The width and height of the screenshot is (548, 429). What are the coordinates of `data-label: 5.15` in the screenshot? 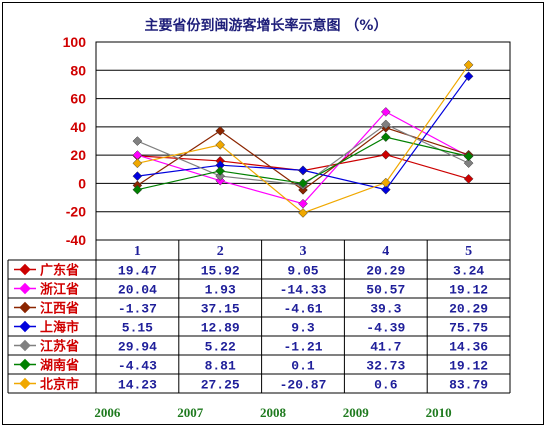 It's located at (137, 328).